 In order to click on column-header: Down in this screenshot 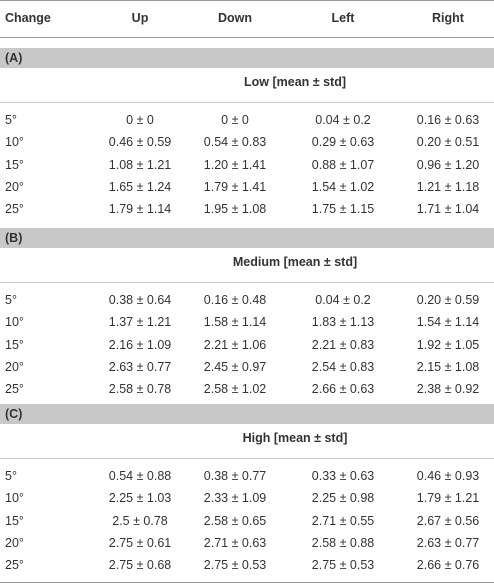, I will do `click(235, 18)`.